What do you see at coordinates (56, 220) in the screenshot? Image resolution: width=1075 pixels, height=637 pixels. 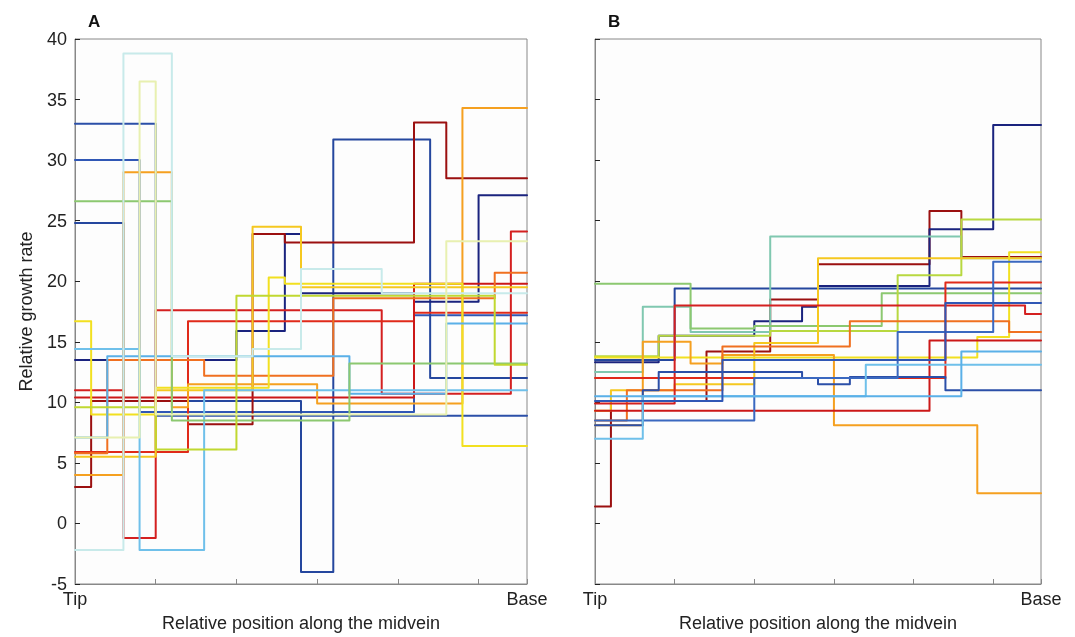 I see `y-tick-label: 25` at bounding box center [56, 220].